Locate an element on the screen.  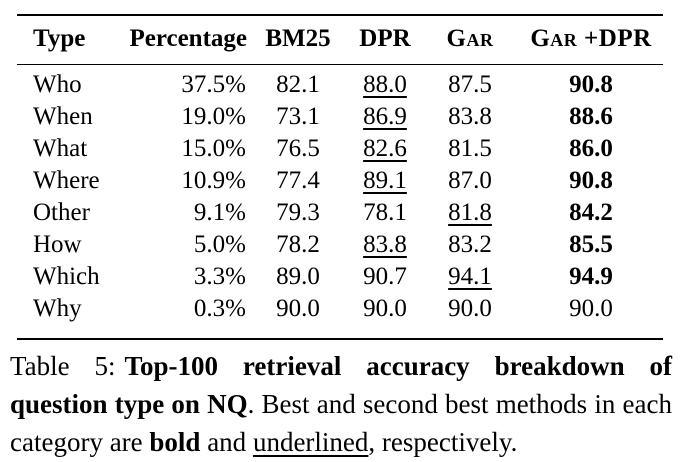
table-row: How 5.0% 78.2 83.8 83.2 85.5 is located at coordinates (340, 245).